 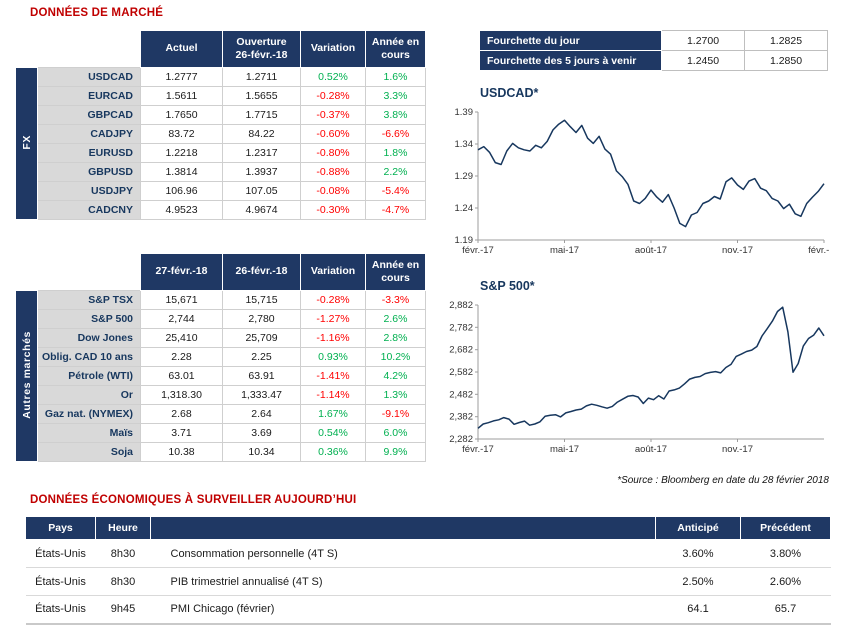 What do you see at coordinates (461, 417) in the screenshot?
I see `svg-text: 2,382` at bounding box center [461, 417].